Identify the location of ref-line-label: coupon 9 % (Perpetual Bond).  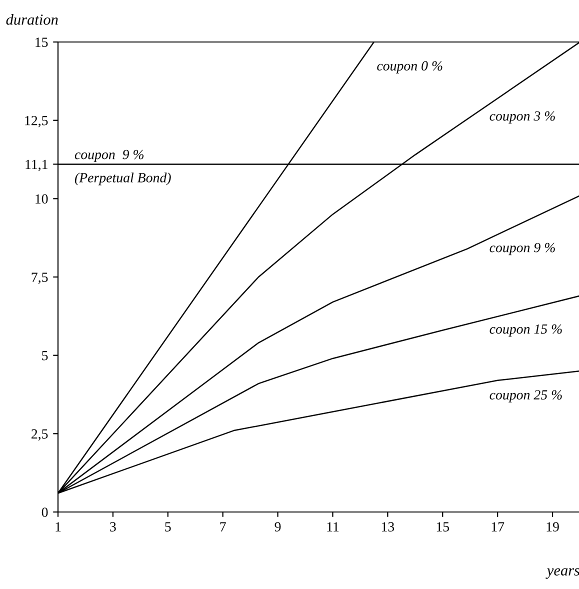
(122, 168).